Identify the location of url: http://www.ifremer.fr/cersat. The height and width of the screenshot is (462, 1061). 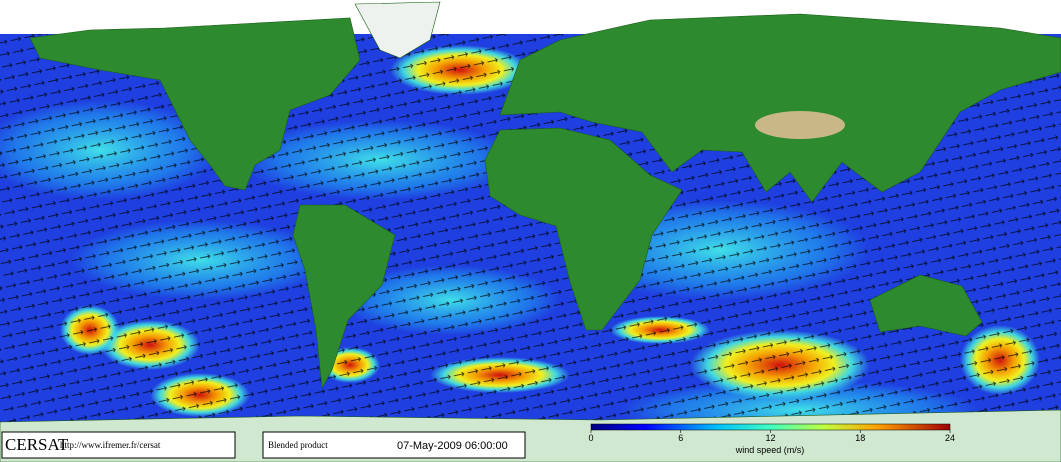
(110, 445).